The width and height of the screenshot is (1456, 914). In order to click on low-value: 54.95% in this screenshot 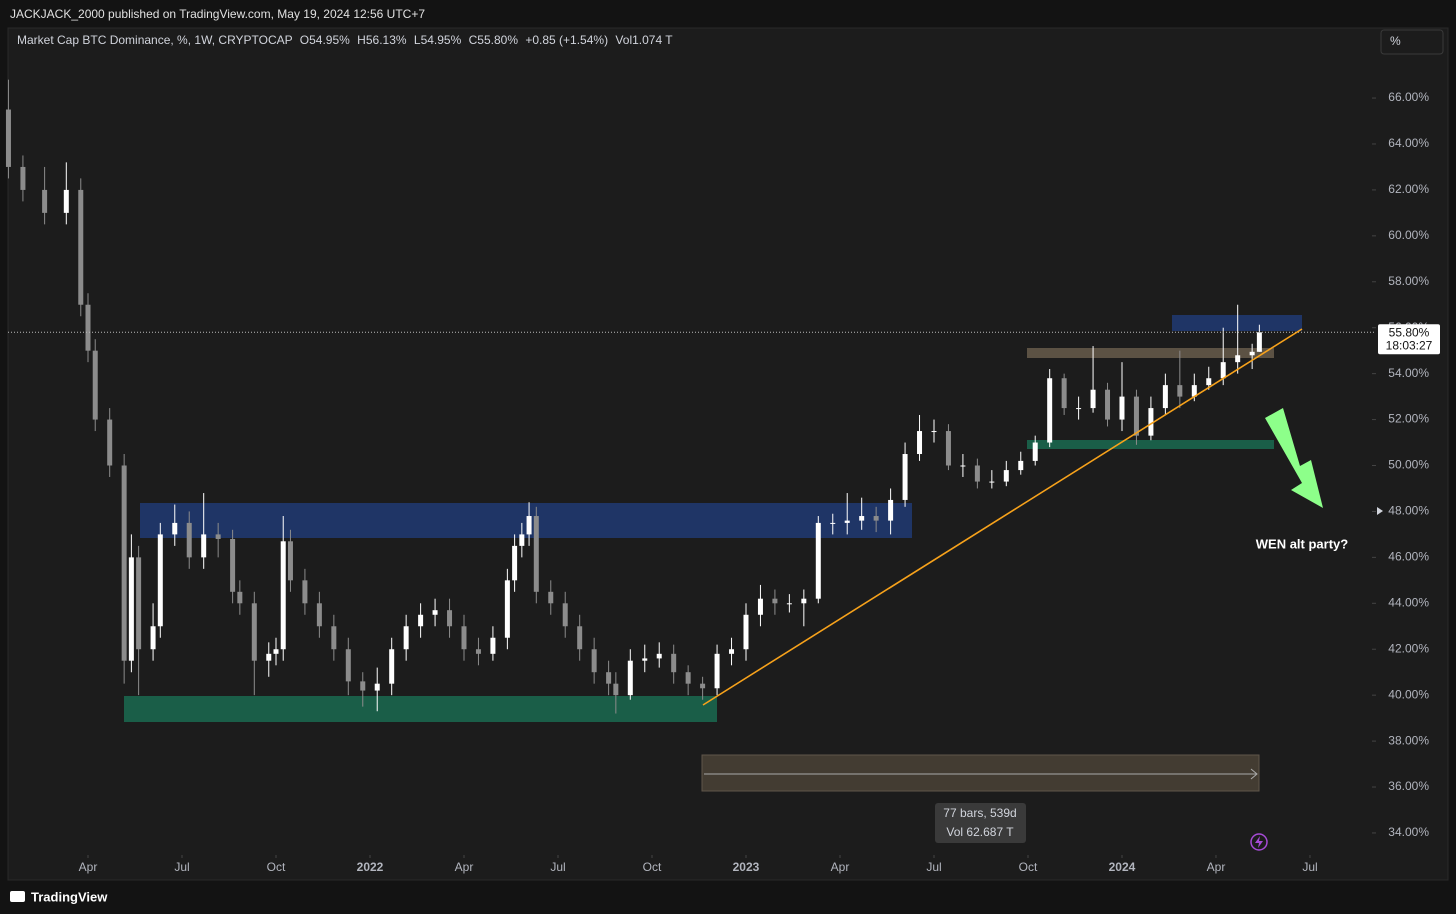, I will do `click(441, 40)`.